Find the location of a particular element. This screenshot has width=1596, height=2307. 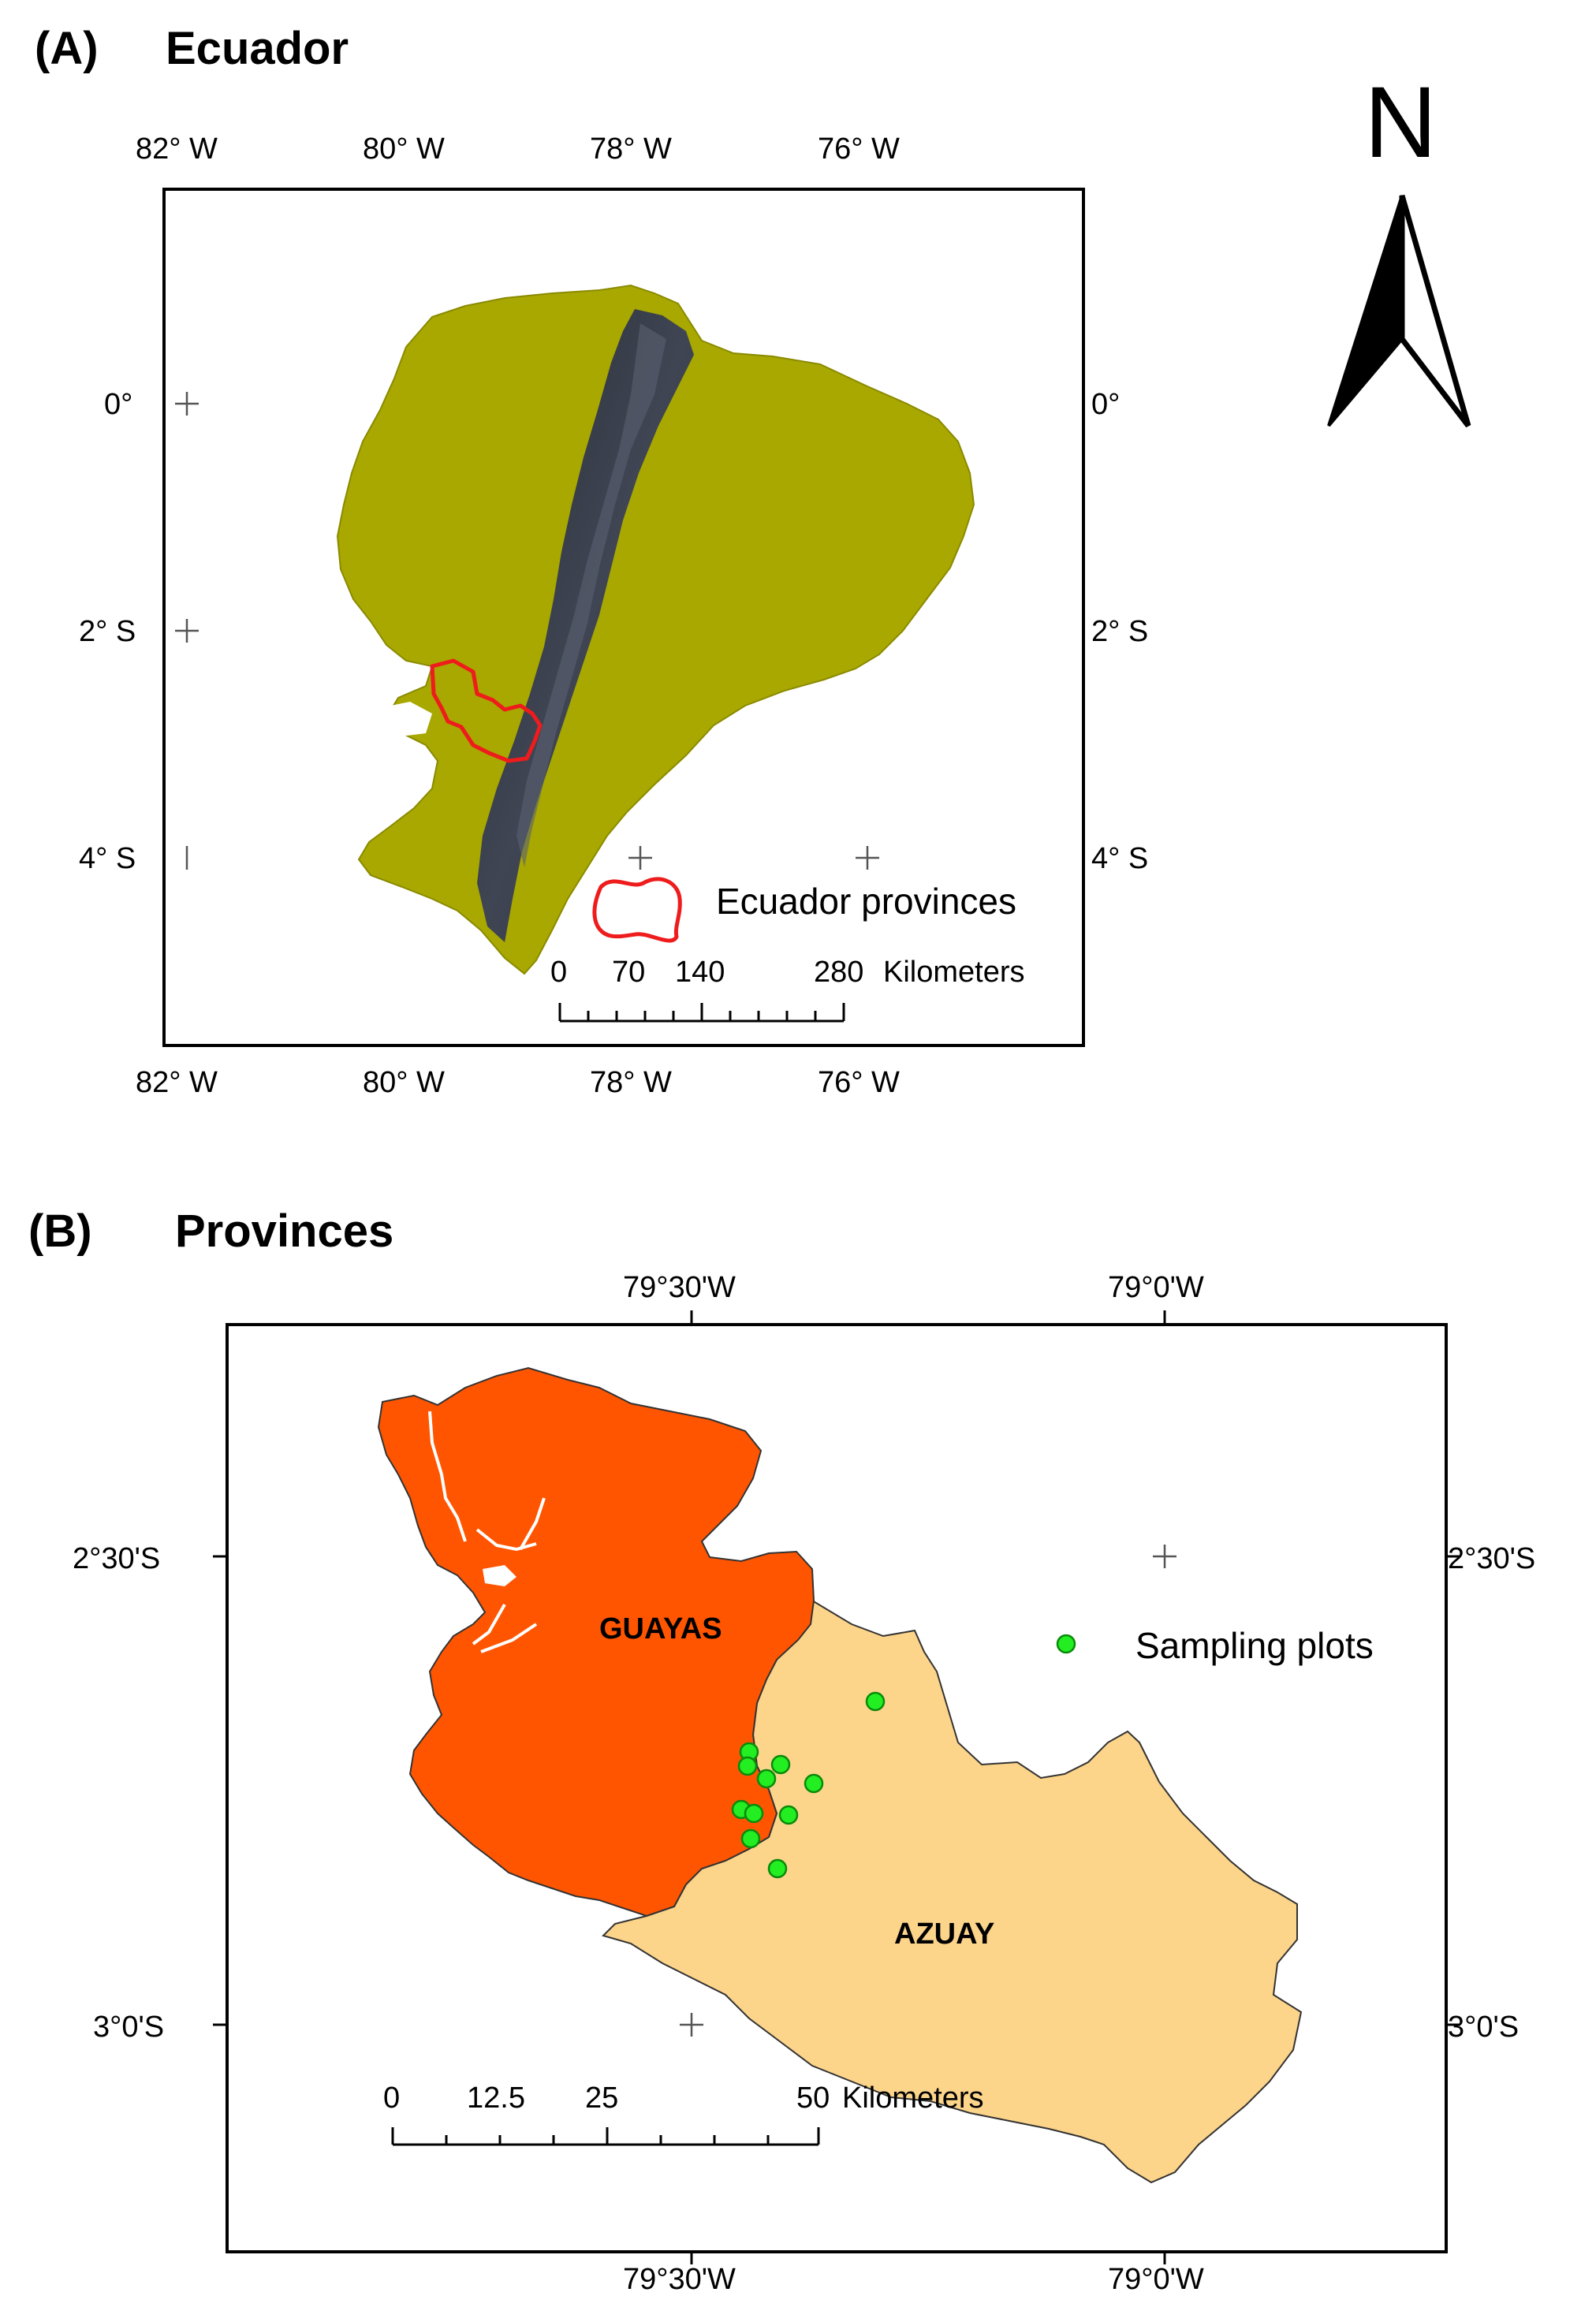

lon-tick-top: 76° W is located at coordinates (859, 149).